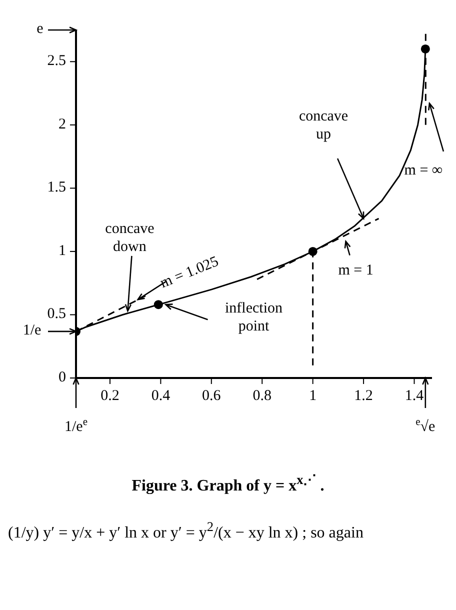  I want to click on annotation: inflection point, so click(254, 318).